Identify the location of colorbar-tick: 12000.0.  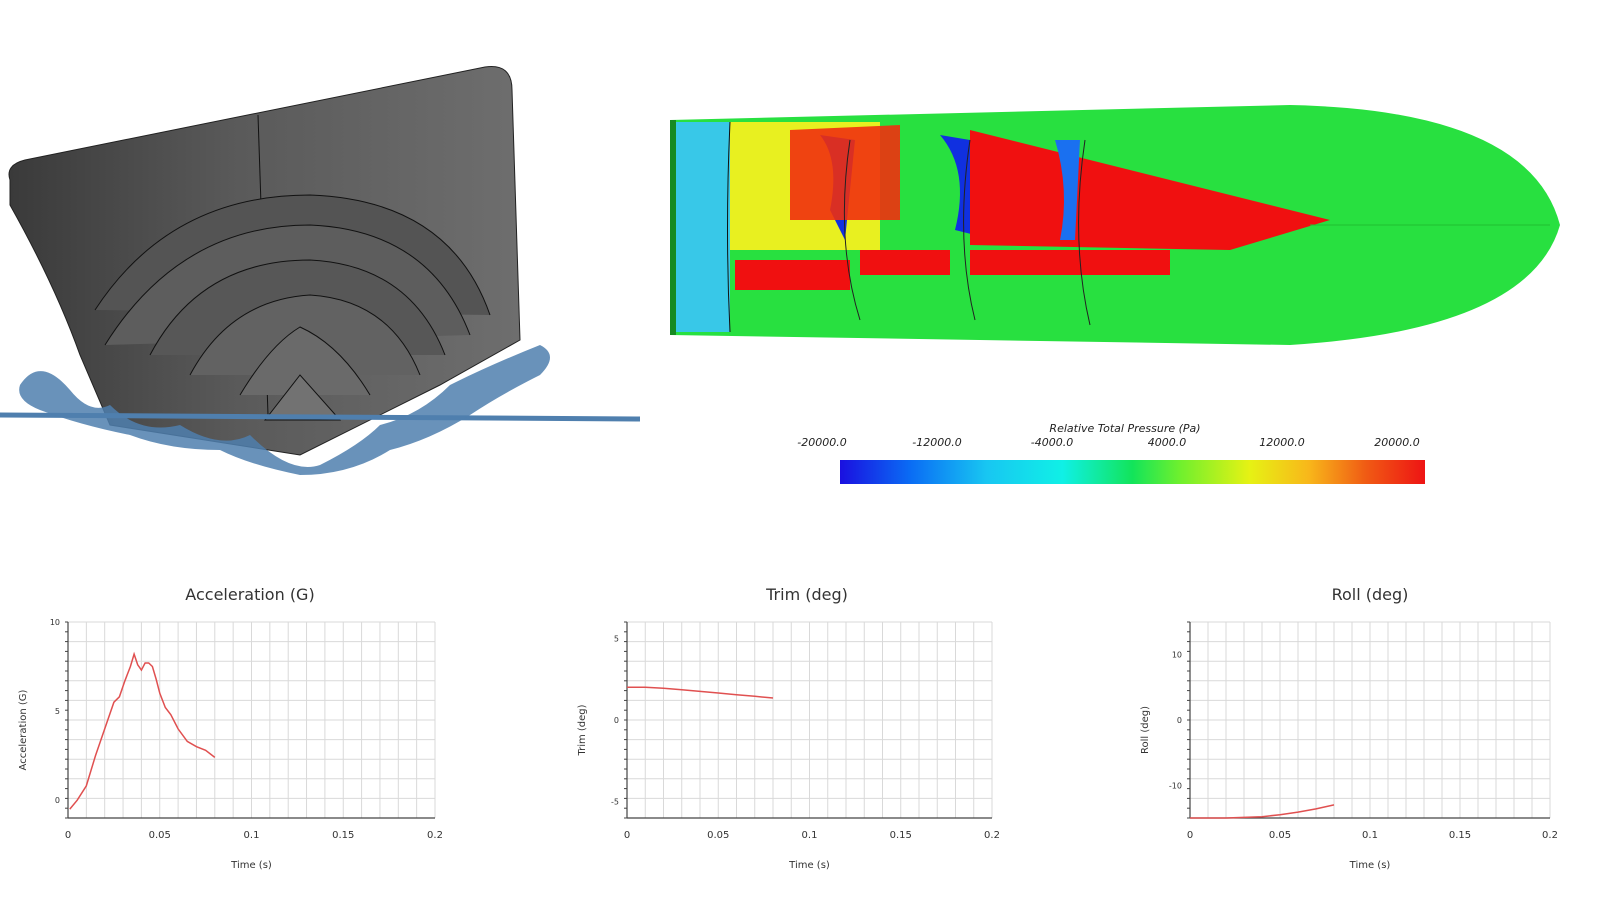
(1282, 442).